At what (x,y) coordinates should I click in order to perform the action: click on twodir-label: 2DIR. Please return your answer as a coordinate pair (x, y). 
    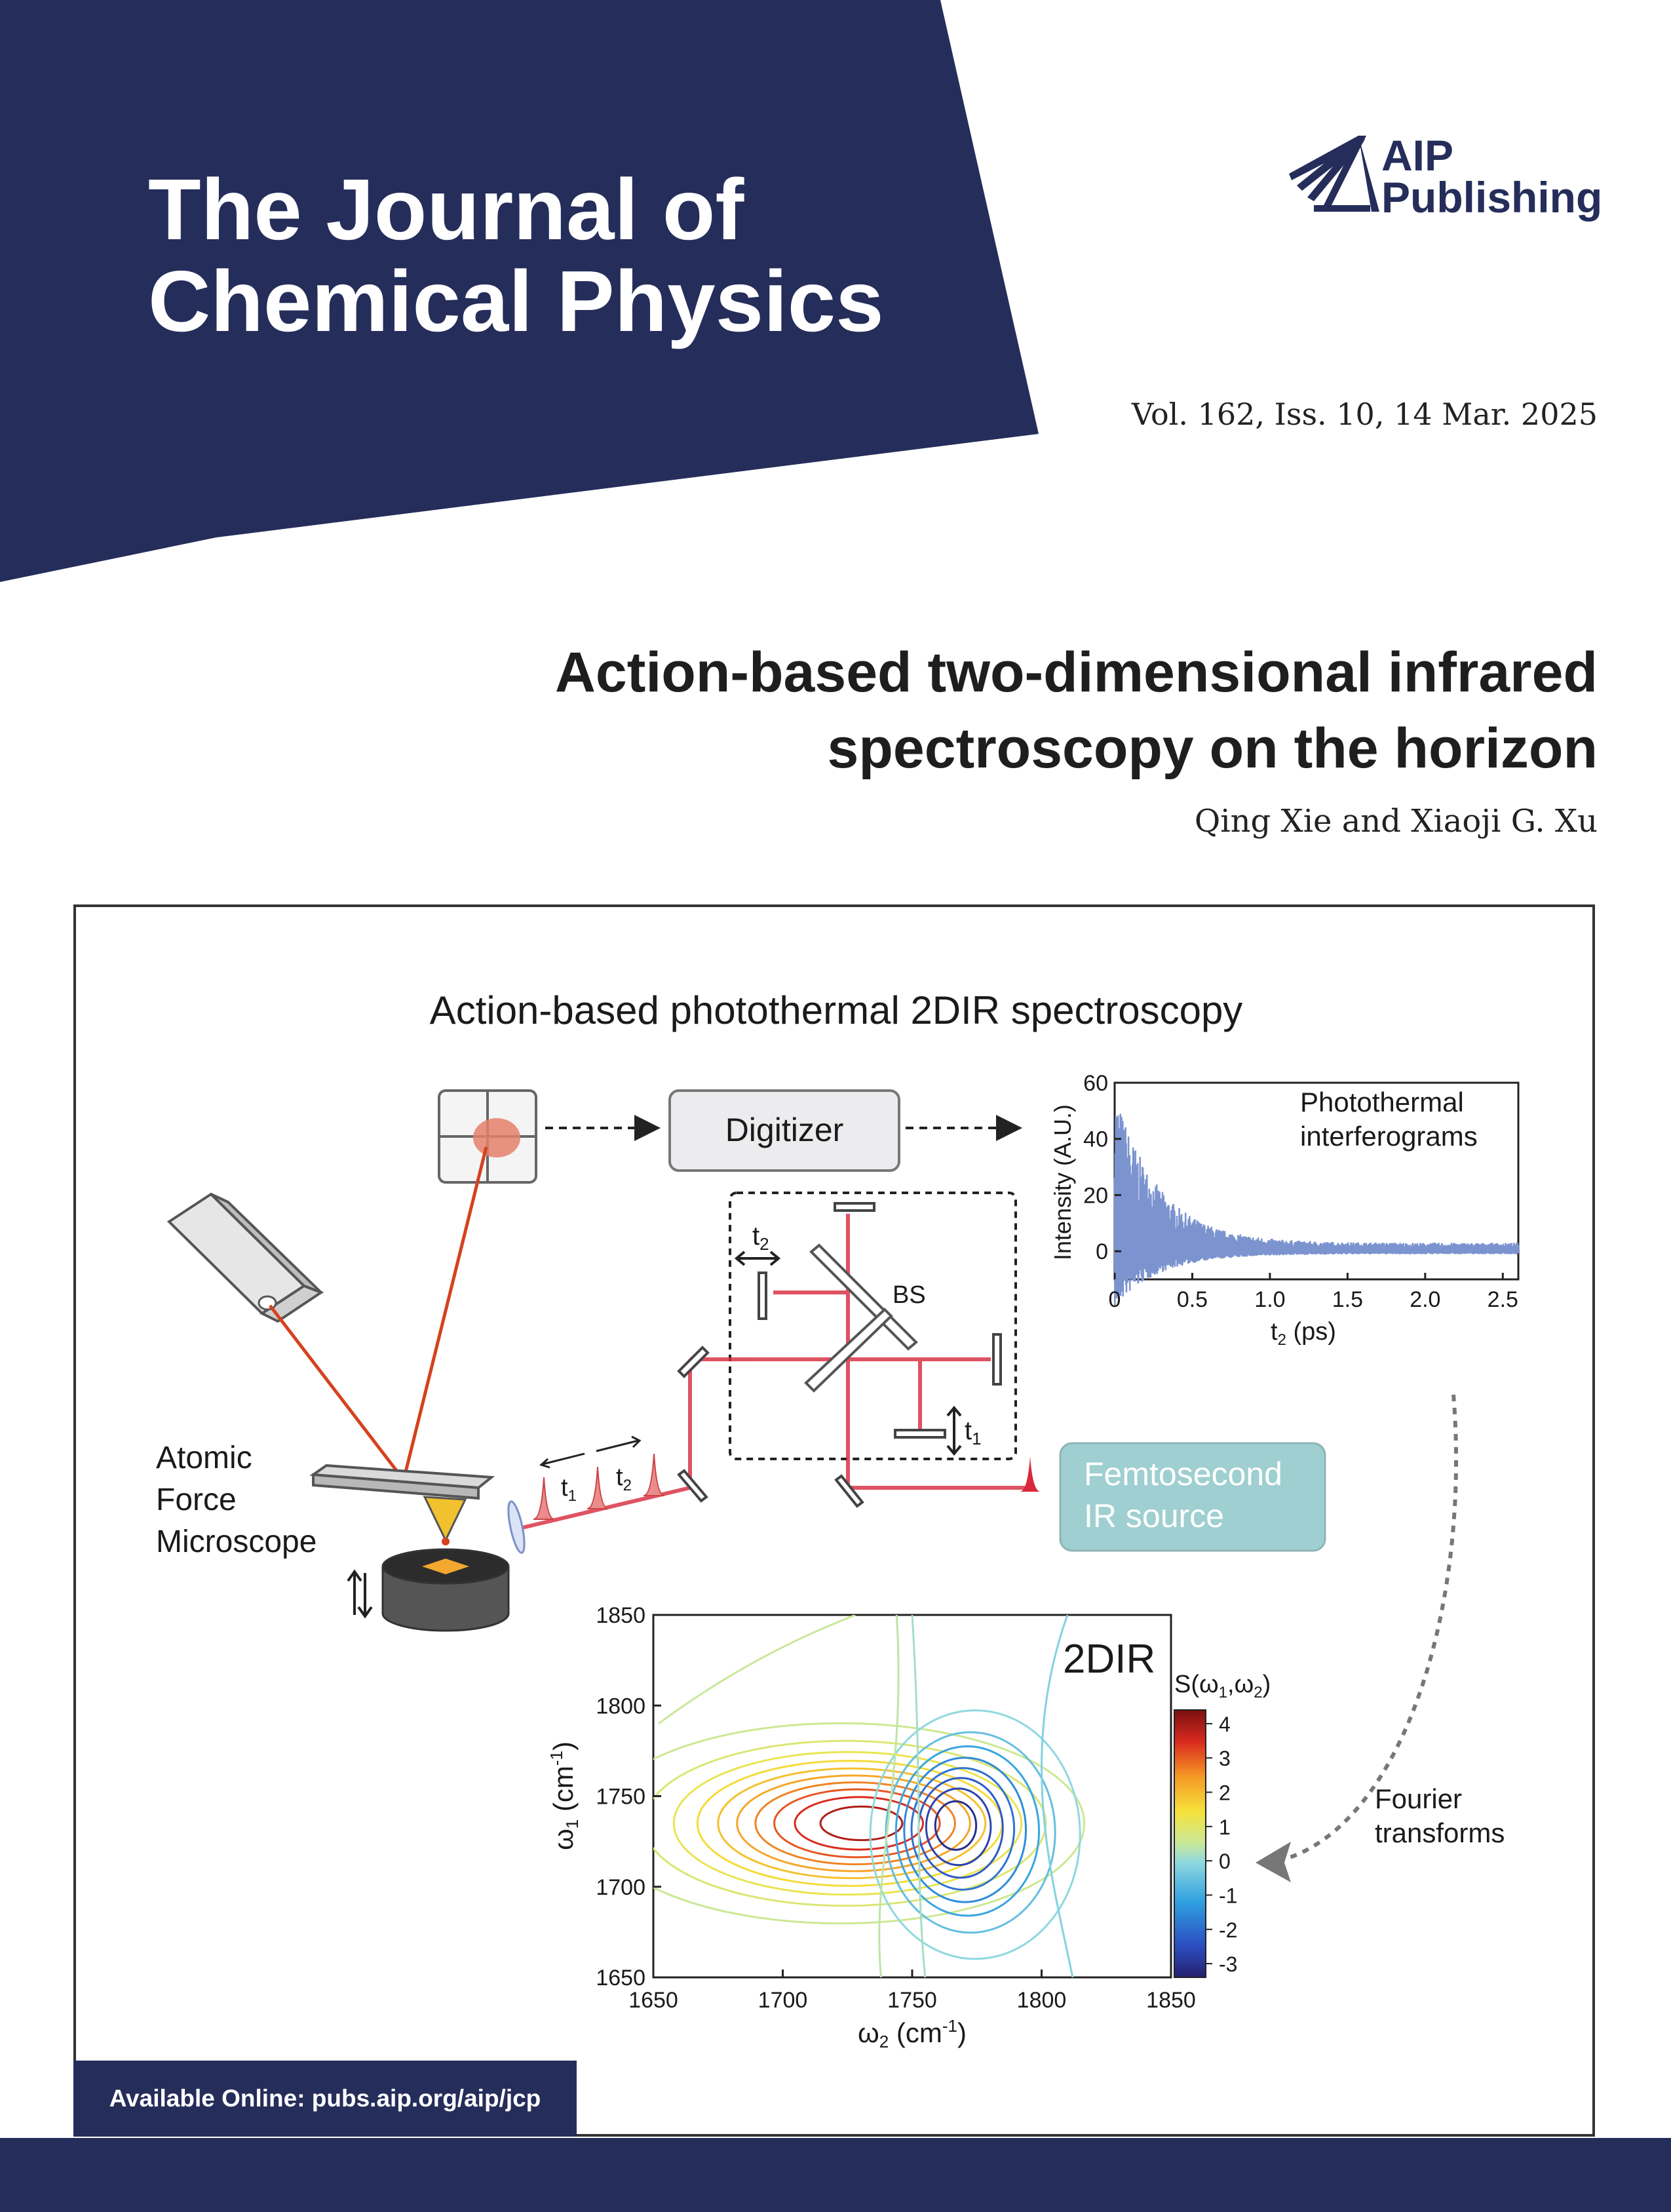
    Looking at the image, I should click on (1109, 1659).